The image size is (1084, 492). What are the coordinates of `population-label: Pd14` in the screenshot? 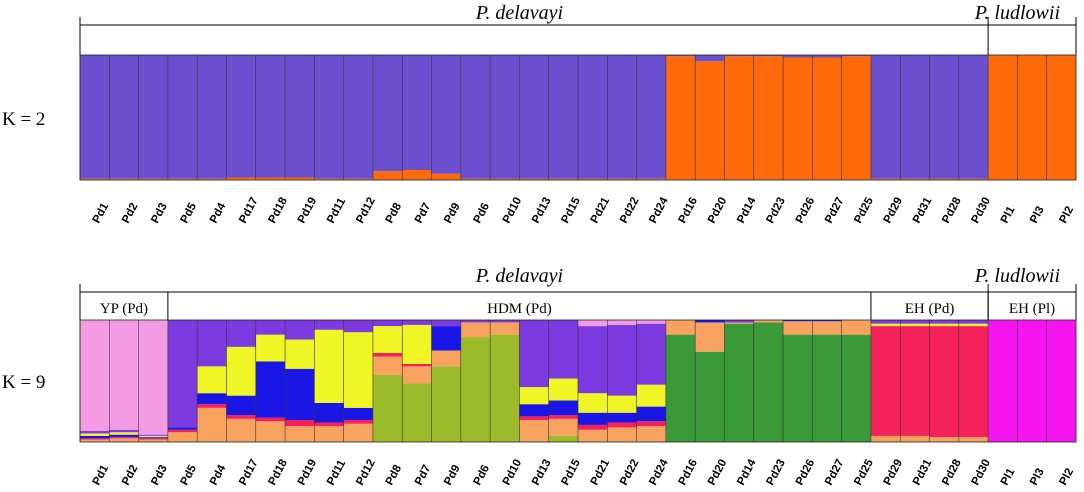 It's located at (747, 210).